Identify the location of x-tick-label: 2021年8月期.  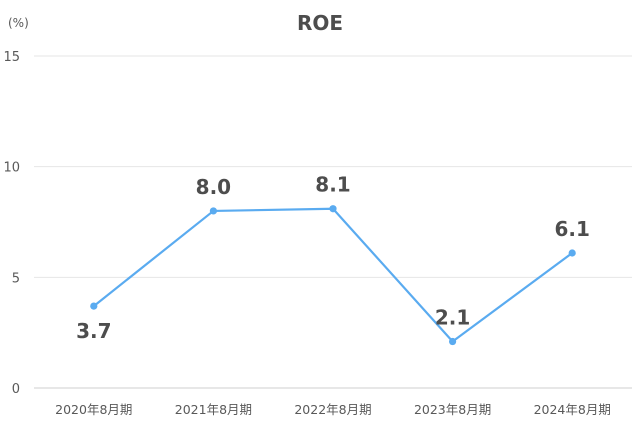
(213, 409).